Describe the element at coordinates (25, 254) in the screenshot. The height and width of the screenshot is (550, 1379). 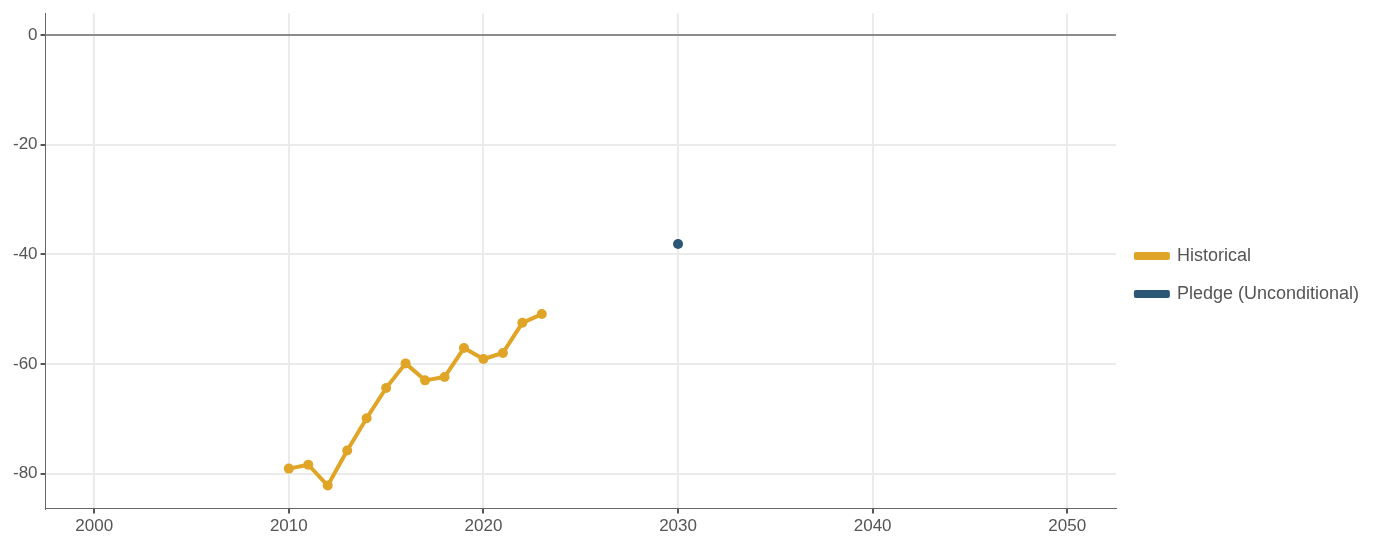
I see `y-tick-label: -40` at that location.